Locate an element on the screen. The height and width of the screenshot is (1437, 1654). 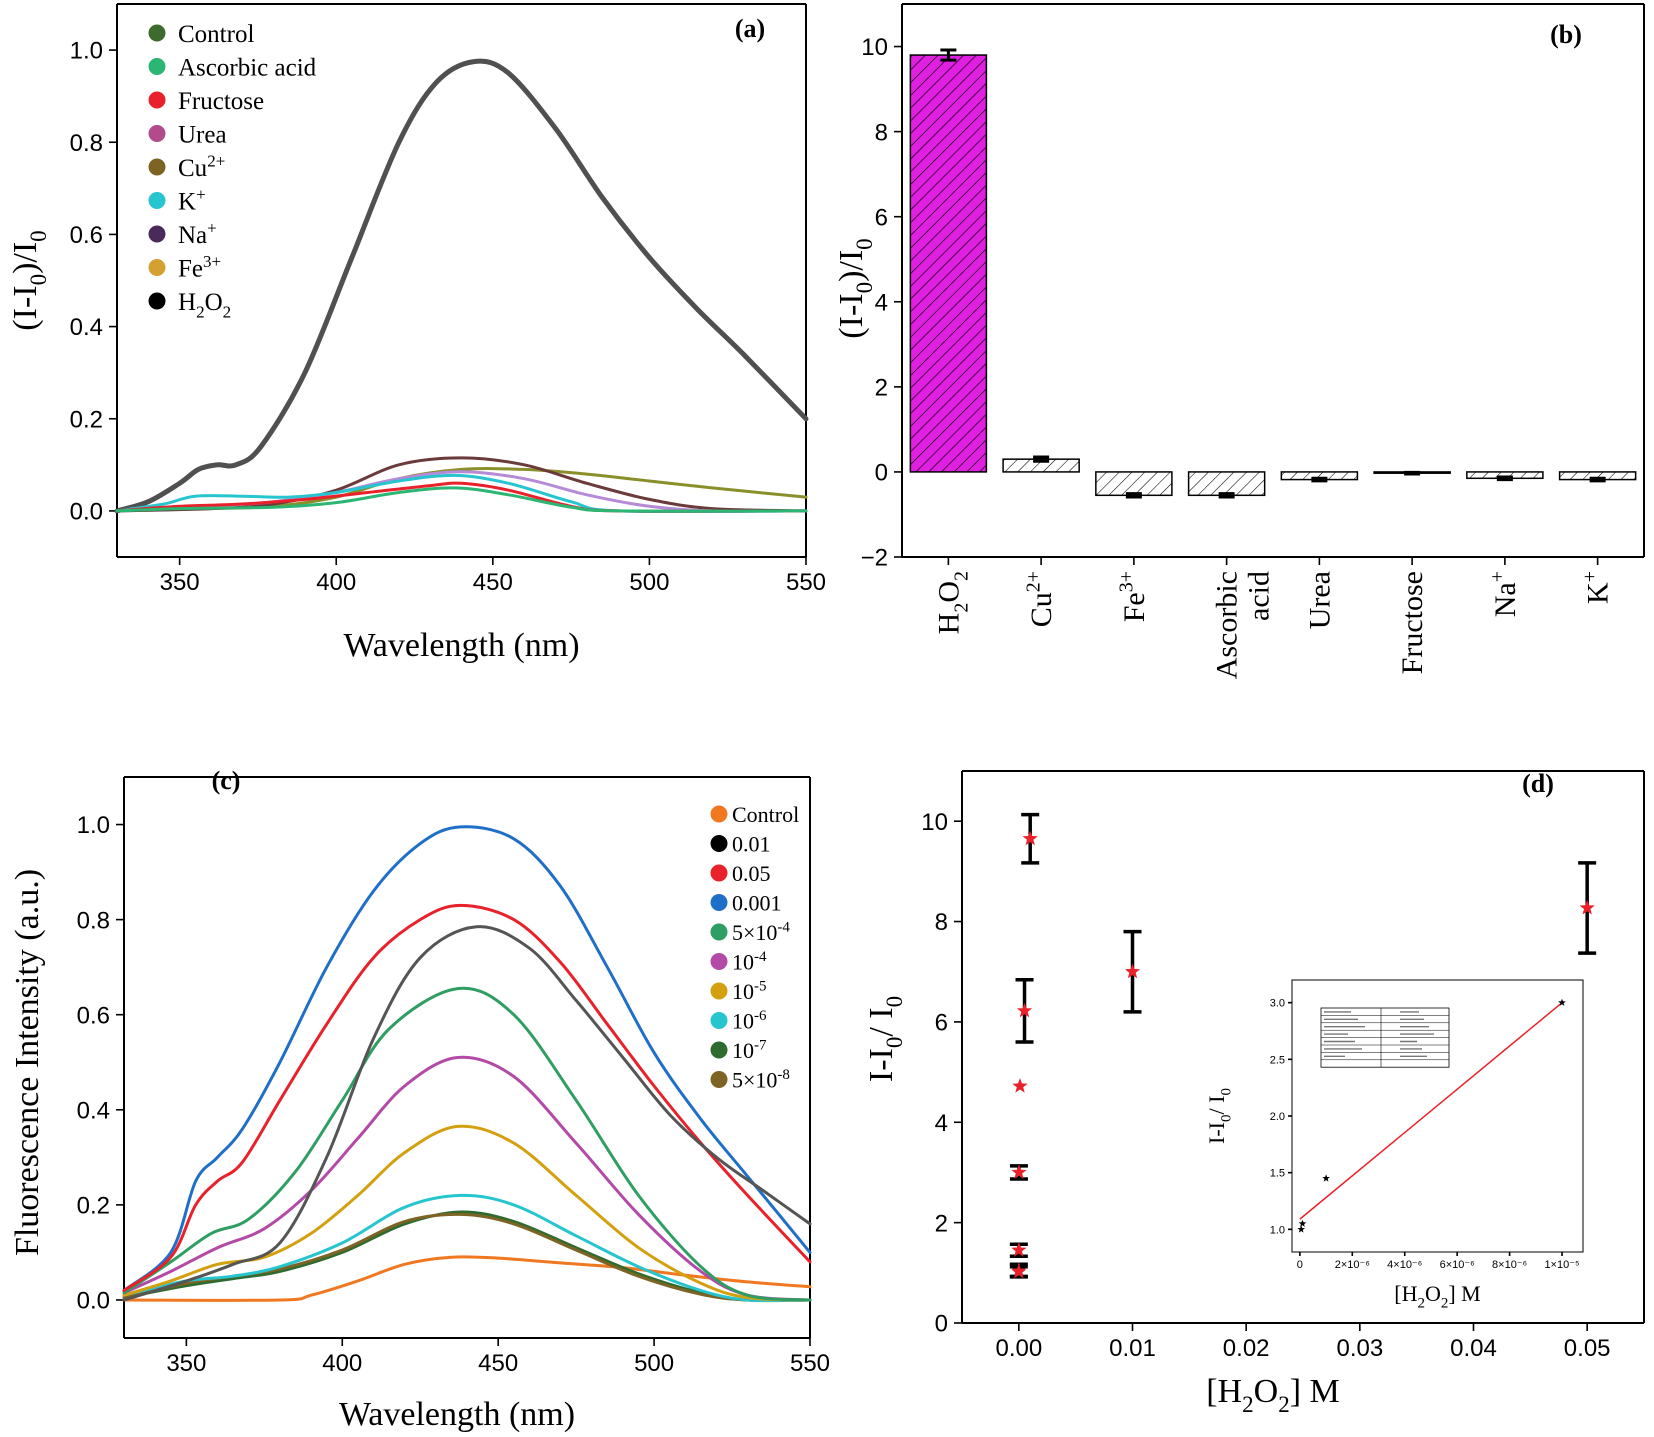
panel-c-ytick-label: 0.6 is located at coordinates (93, 1015).